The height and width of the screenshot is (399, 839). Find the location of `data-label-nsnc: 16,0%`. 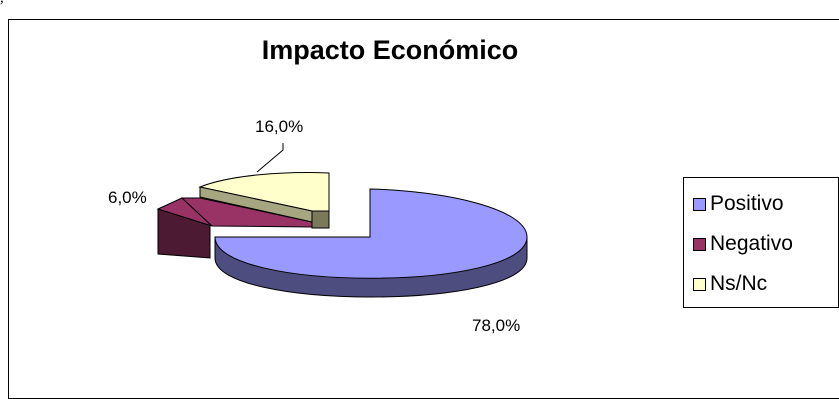

data-label-nsnc: 16,0% is located at coordinates (279, 126).